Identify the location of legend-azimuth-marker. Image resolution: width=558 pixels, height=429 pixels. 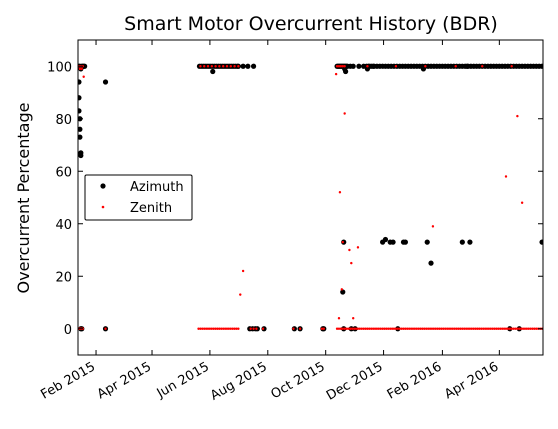
(103, 186).